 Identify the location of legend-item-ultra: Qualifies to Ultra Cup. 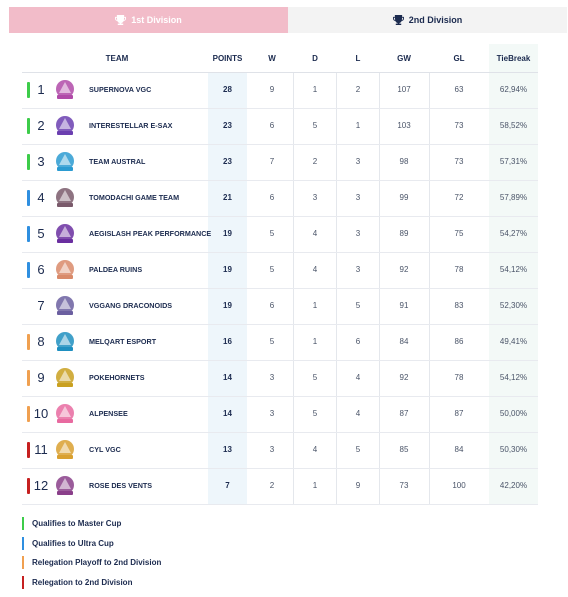
(91, 544).